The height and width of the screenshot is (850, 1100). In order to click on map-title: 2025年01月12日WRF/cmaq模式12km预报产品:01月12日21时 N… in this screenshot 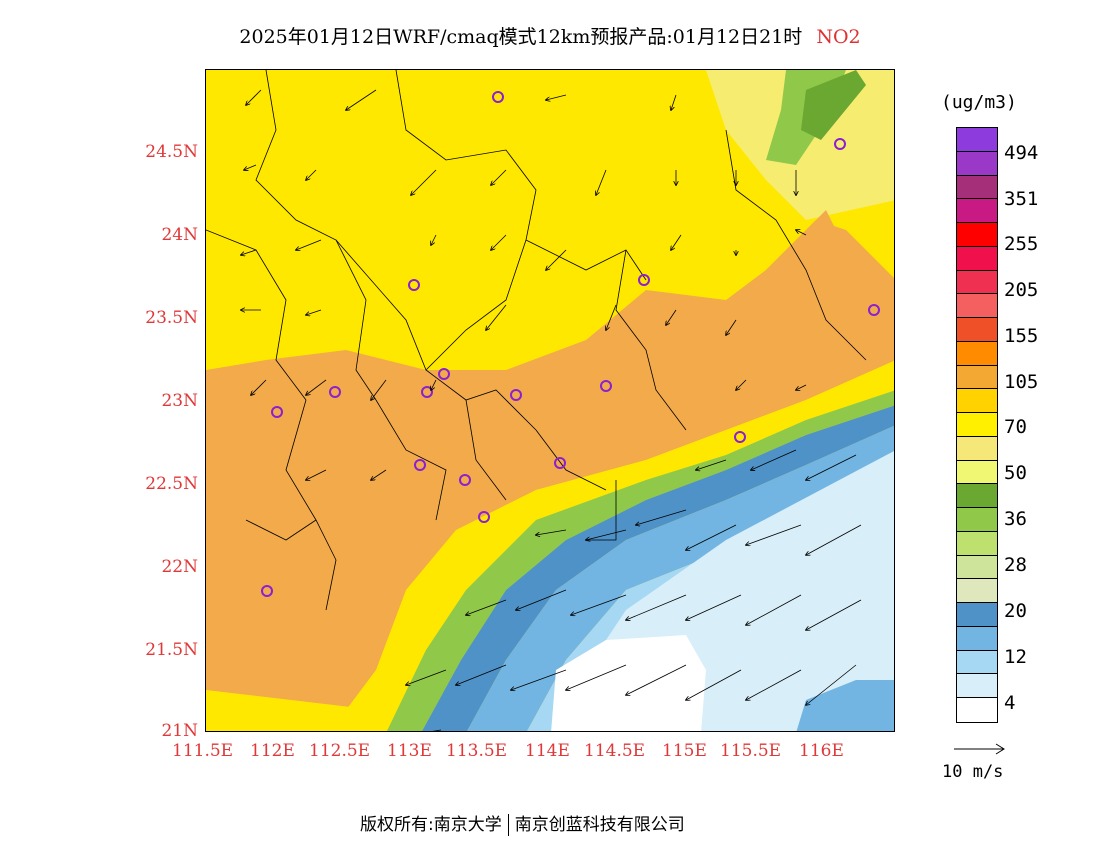, I will do `click(550, 35)`.